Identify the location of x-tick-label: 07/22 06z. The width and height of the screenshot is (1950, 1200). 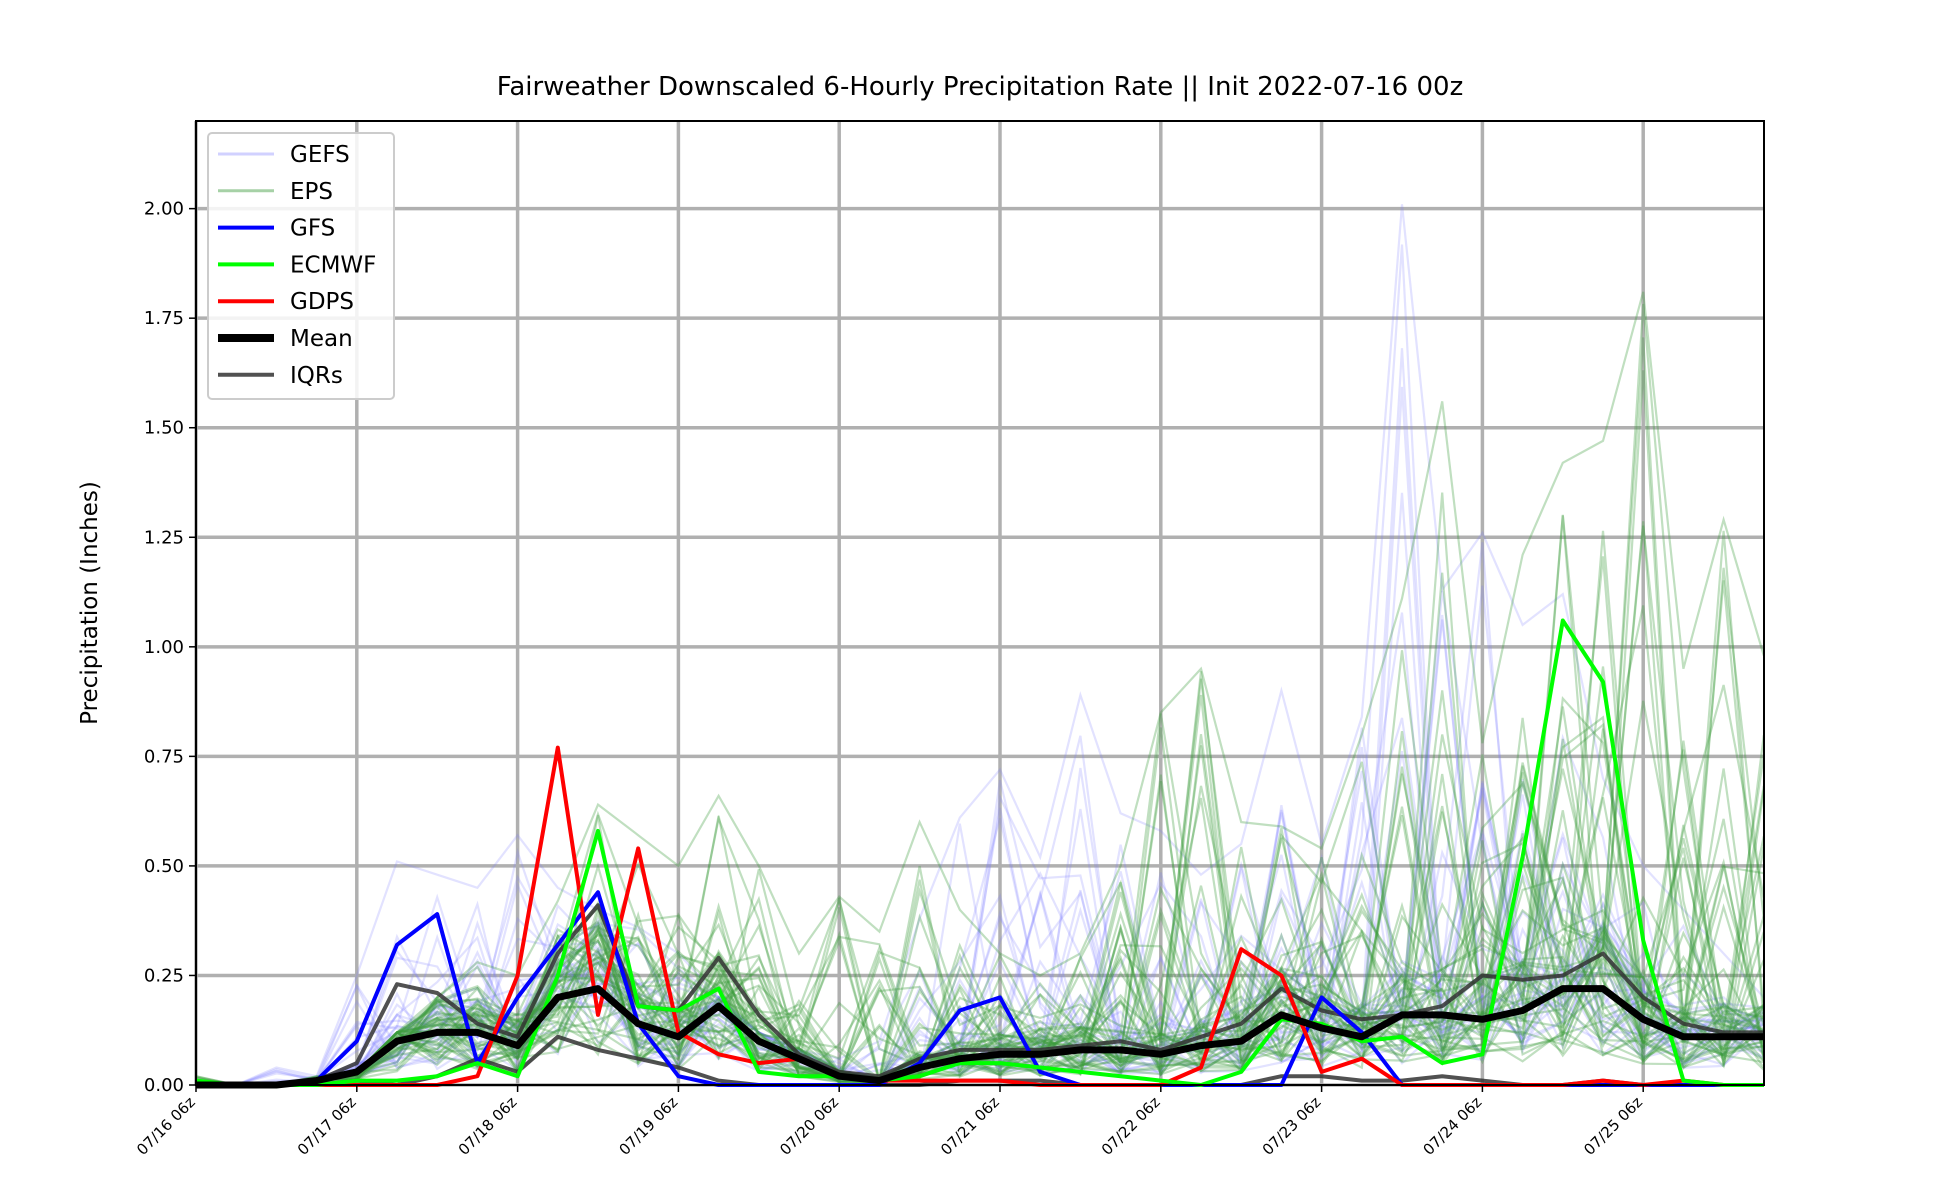
(1131, 1126).